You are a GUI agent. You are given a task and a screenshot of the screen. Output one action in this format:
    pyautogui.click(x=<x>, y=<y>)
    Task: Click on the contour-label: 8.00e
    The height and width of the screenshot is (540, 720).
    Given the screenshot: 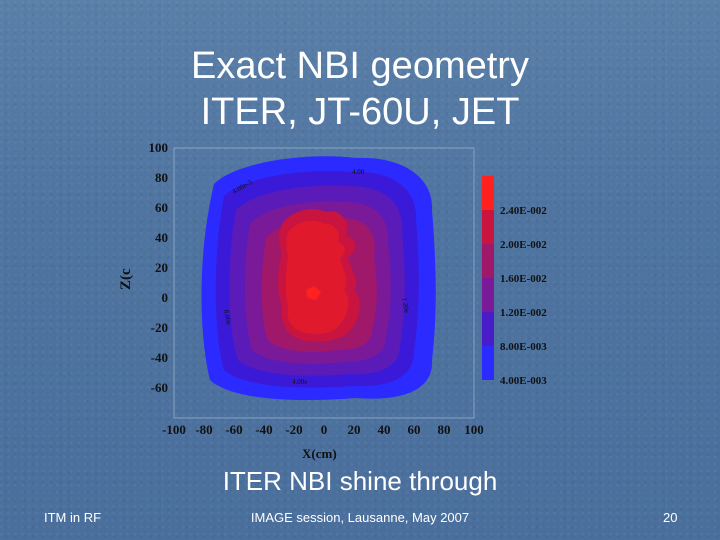 What is the action you would take?
    pyautogui.click(x=227, y=317)
    